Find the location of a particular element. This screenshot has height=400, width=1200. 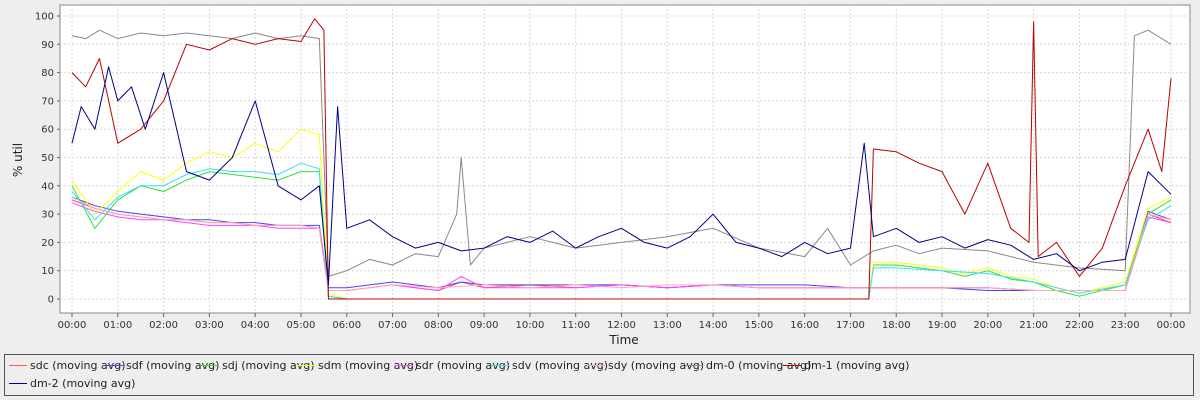

x-tick-label: 09:00 is located at coordinates (484, 325).